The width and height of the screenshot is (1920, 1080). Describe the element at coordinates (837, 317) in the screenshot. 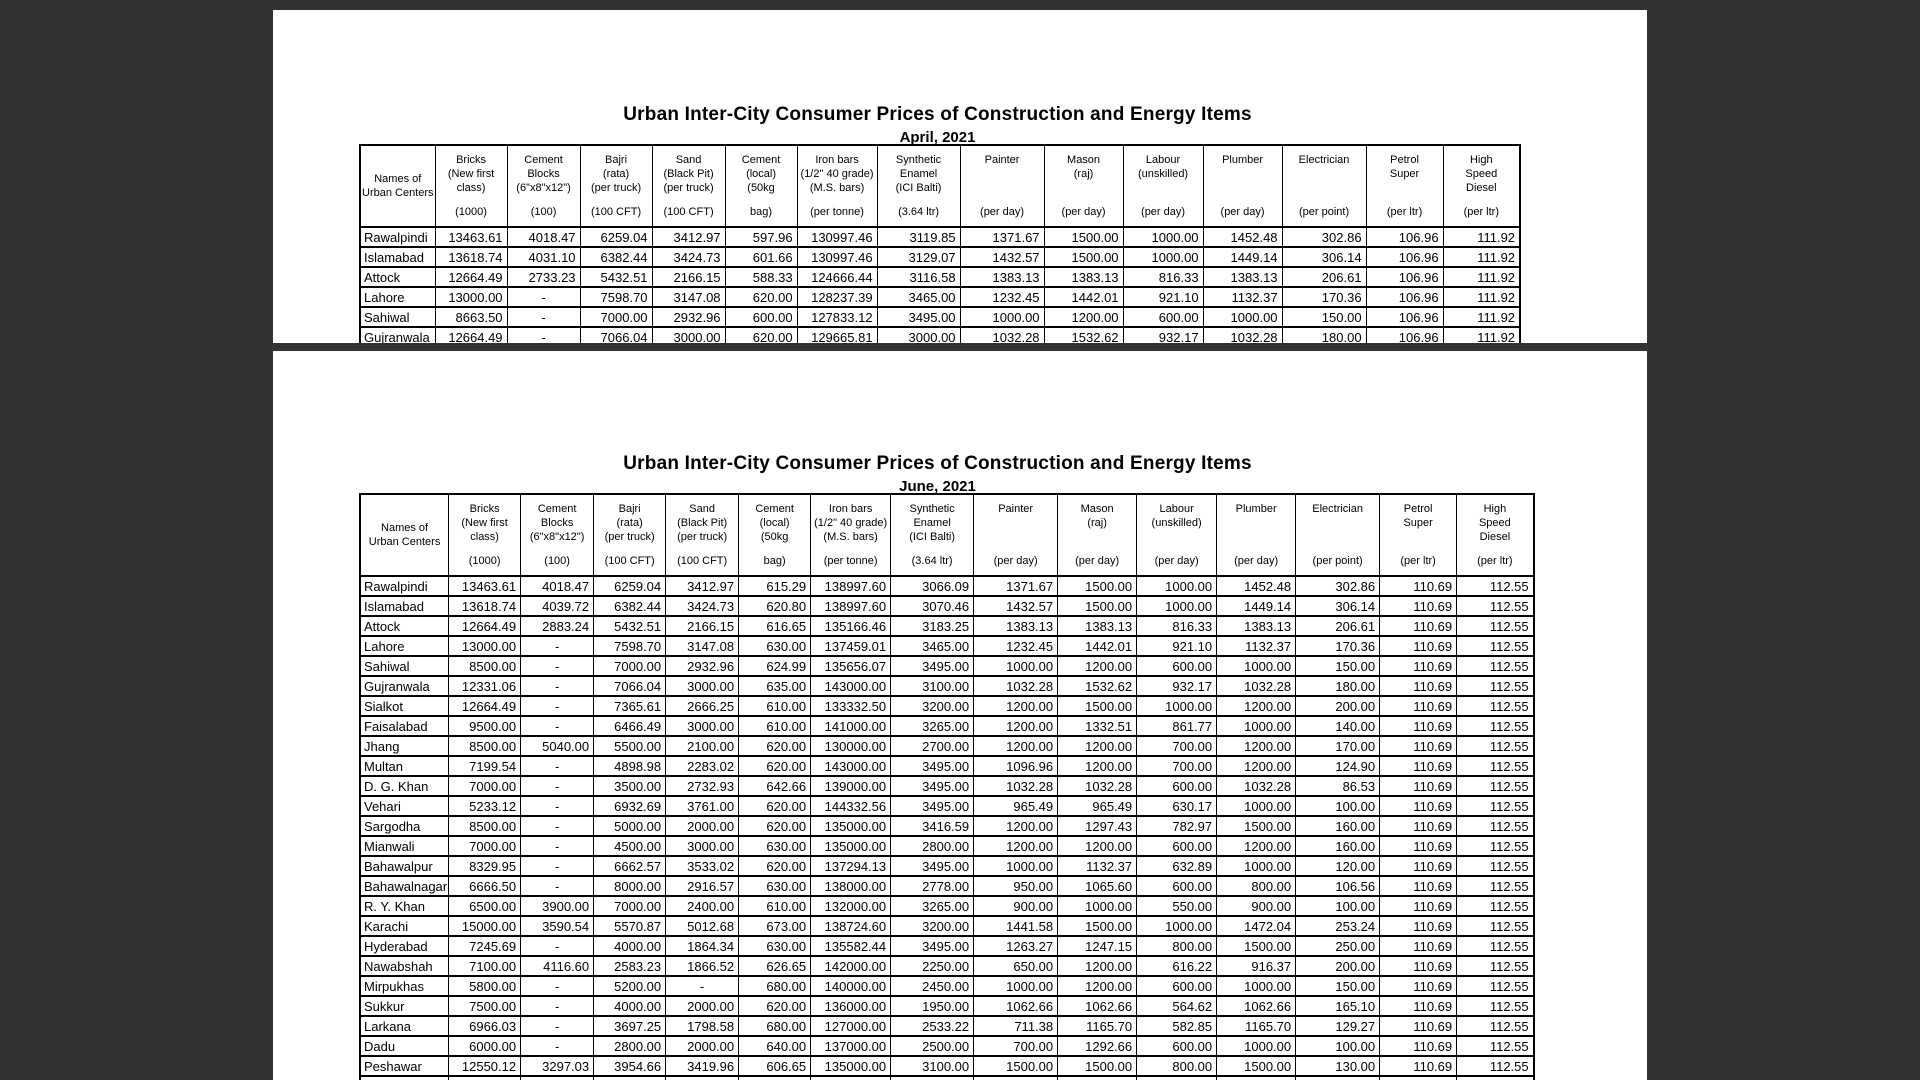

I see `value-cell: 127833.12` at that location.